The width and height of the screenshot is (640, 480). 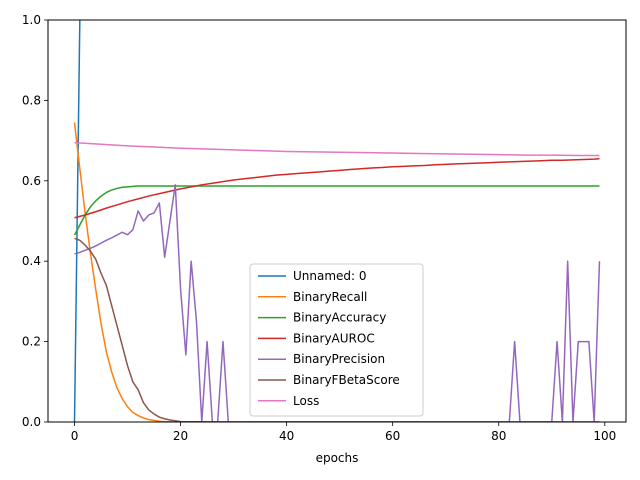 I want to click on x-tick-label: 100, so click(x=604, y=436).